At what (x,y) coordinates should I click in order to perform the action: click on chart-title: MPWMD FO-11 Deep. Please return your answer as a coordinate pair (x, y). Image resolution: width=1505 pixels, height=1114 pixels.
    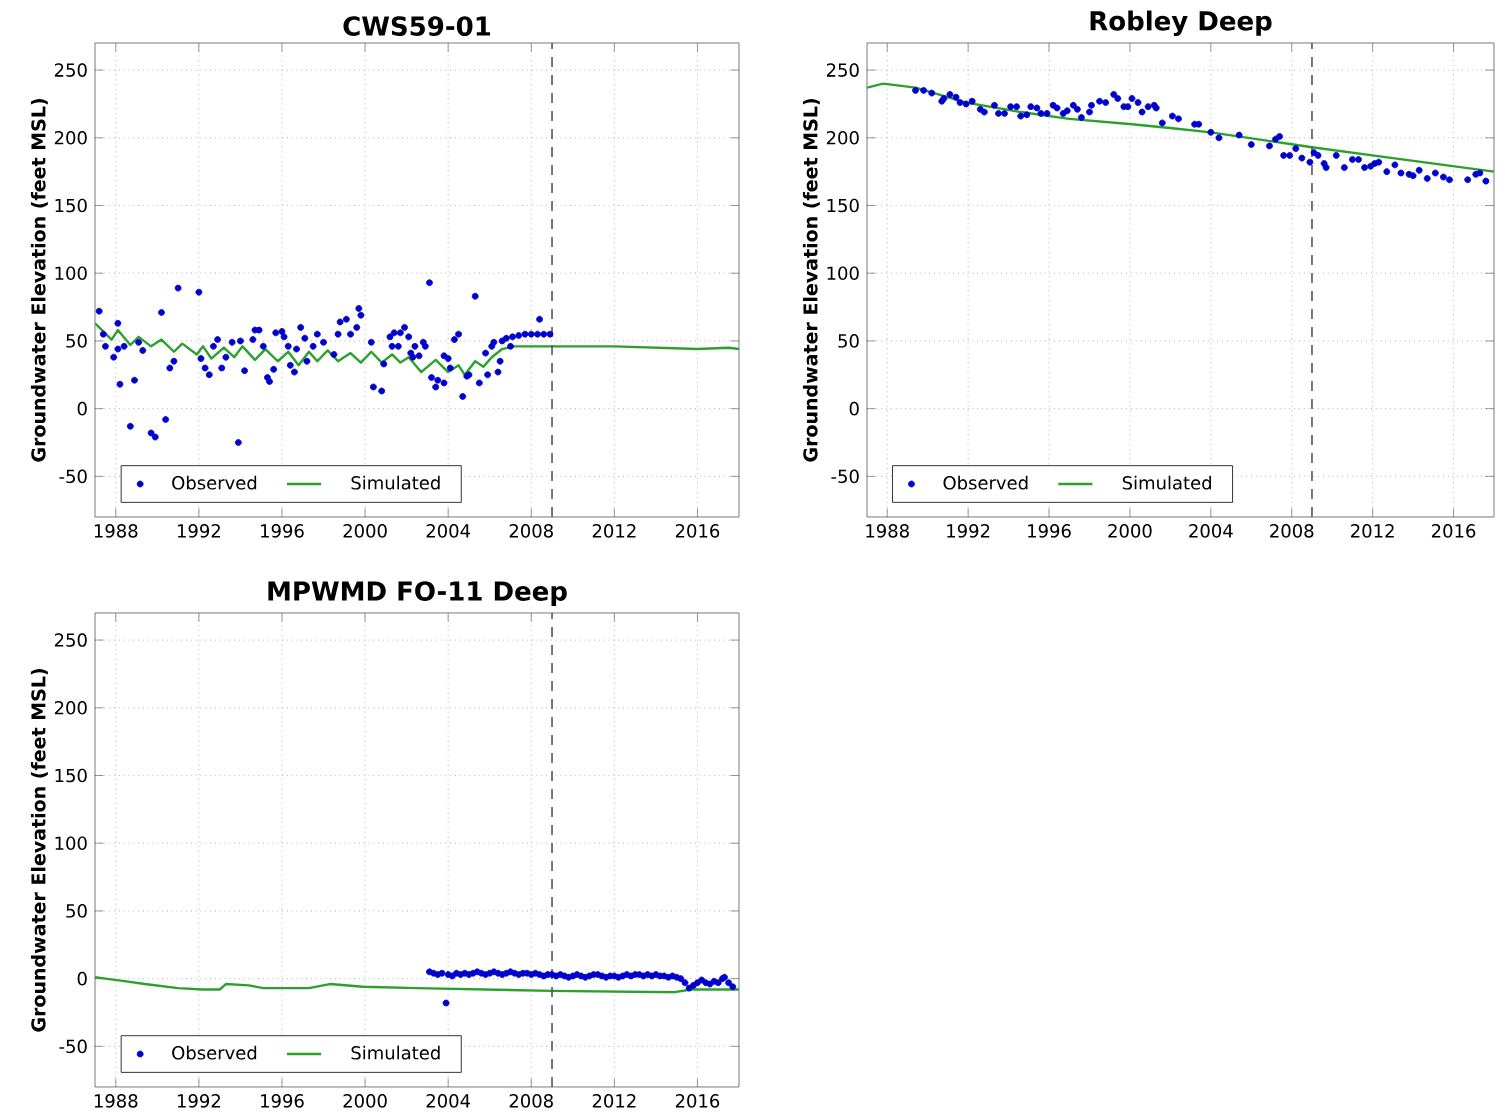
    Looking at the image, I should click on (417, 593).